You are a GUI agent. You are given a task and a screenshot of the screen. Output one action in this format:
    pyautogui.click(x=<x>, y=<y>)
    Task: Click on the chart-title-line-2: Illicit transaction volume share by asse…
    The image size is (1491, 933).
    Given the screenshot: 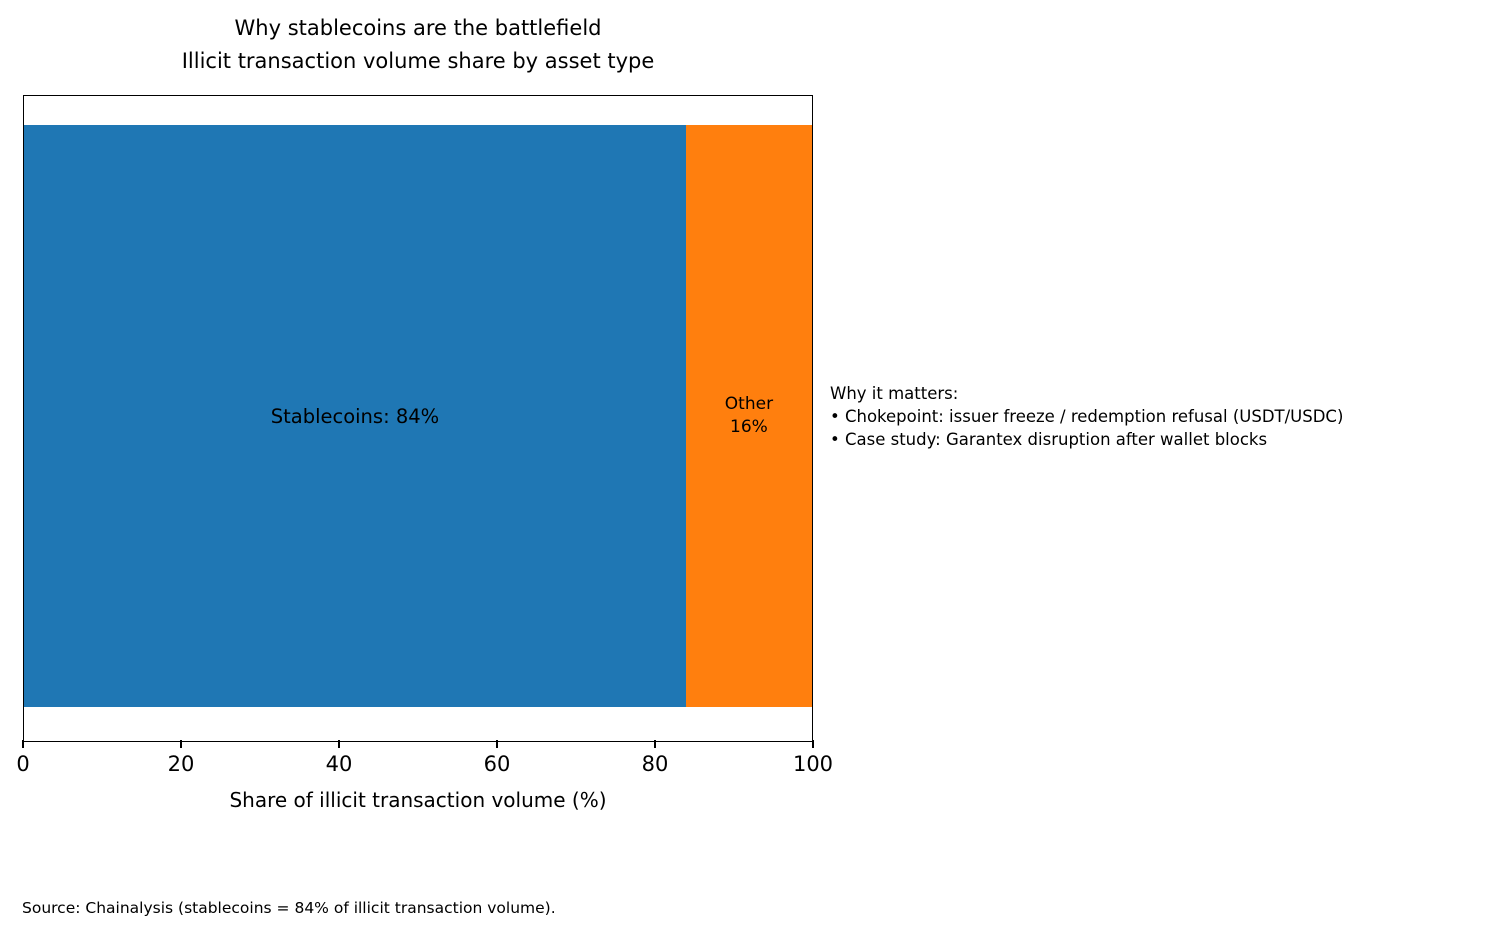 What is the action you would take?
    pyautogui.click(x=418, y=61)
    